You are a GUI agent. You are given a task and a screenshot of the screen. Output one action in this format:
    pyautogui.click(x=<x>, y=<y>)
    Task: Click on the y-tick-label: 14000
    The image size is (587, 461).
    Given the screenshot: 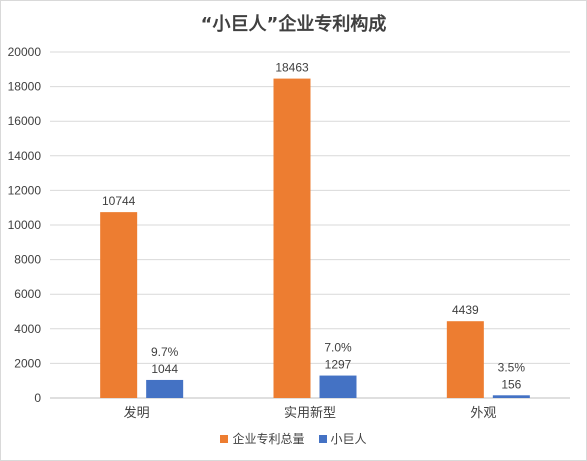 What is the action you would take?
    pyautogui.click(x=25, y=156)
    